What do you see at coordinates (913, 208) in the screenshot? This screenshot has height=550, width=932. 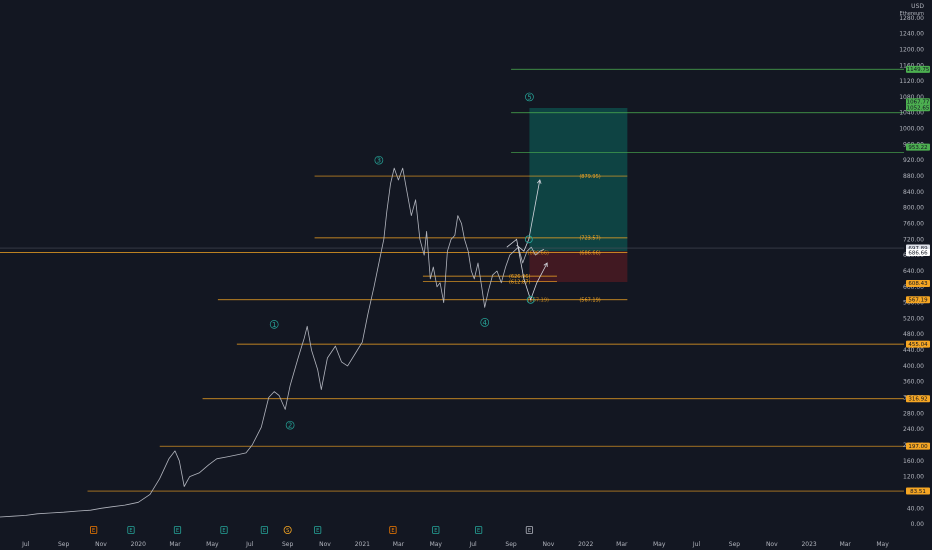 I see `y-tick-label: 800.00` at bounding box center [913, 208].